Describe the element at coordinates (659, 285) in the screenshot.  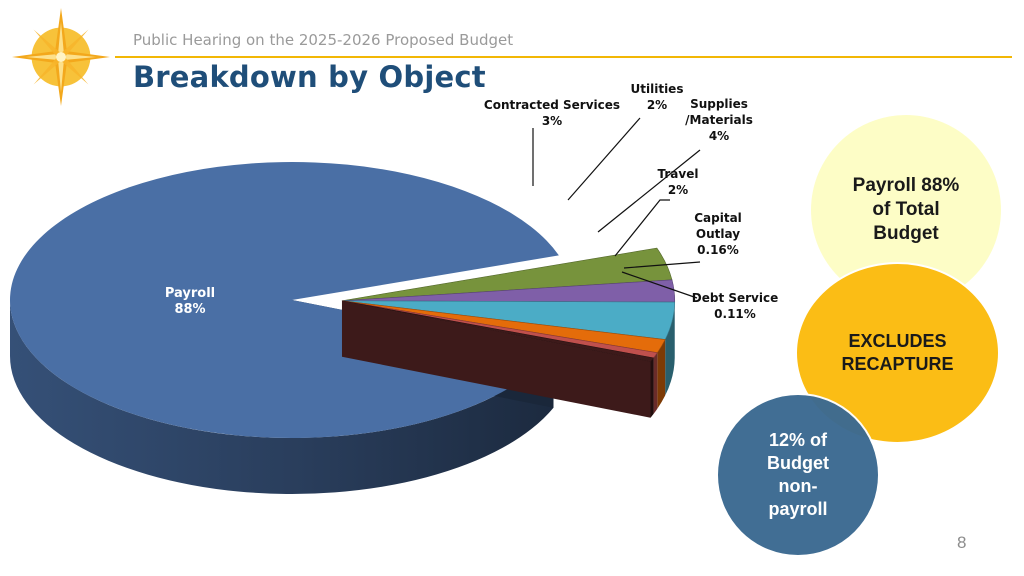
I see `leader-debt-service` at that location.